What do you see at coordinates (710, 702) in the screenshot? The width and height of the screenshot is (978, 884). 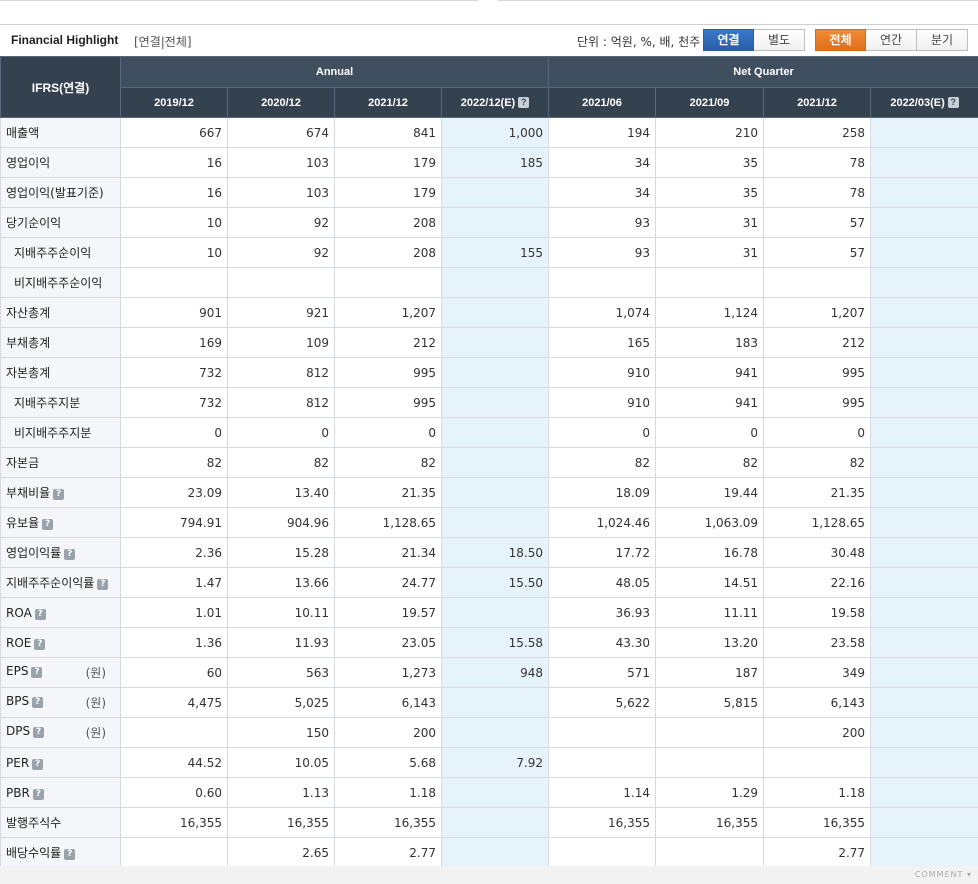 I see `value-cell: 5,815` at bounding box center [710, 702].